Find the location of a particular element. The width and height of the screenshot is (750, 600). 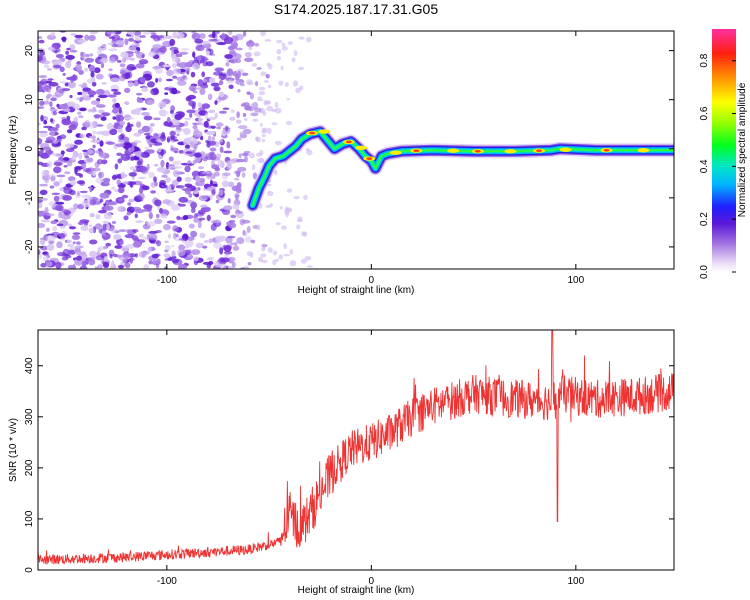

colorbar-label: Normalized spectral amplitude is located at coordinates (742, 149).